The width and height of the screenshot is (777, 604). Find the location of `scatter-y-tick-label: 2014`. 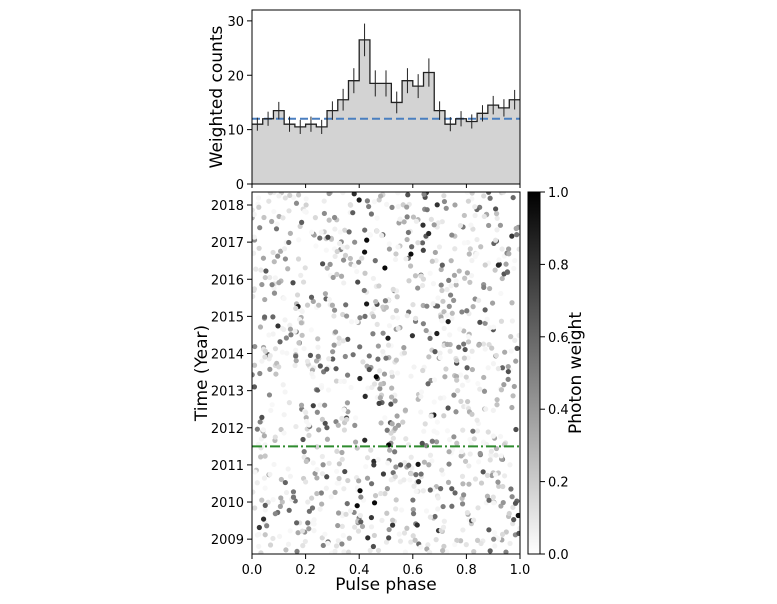

scatter-y-tick-label: 2014 is located at coordinates (227, 355).